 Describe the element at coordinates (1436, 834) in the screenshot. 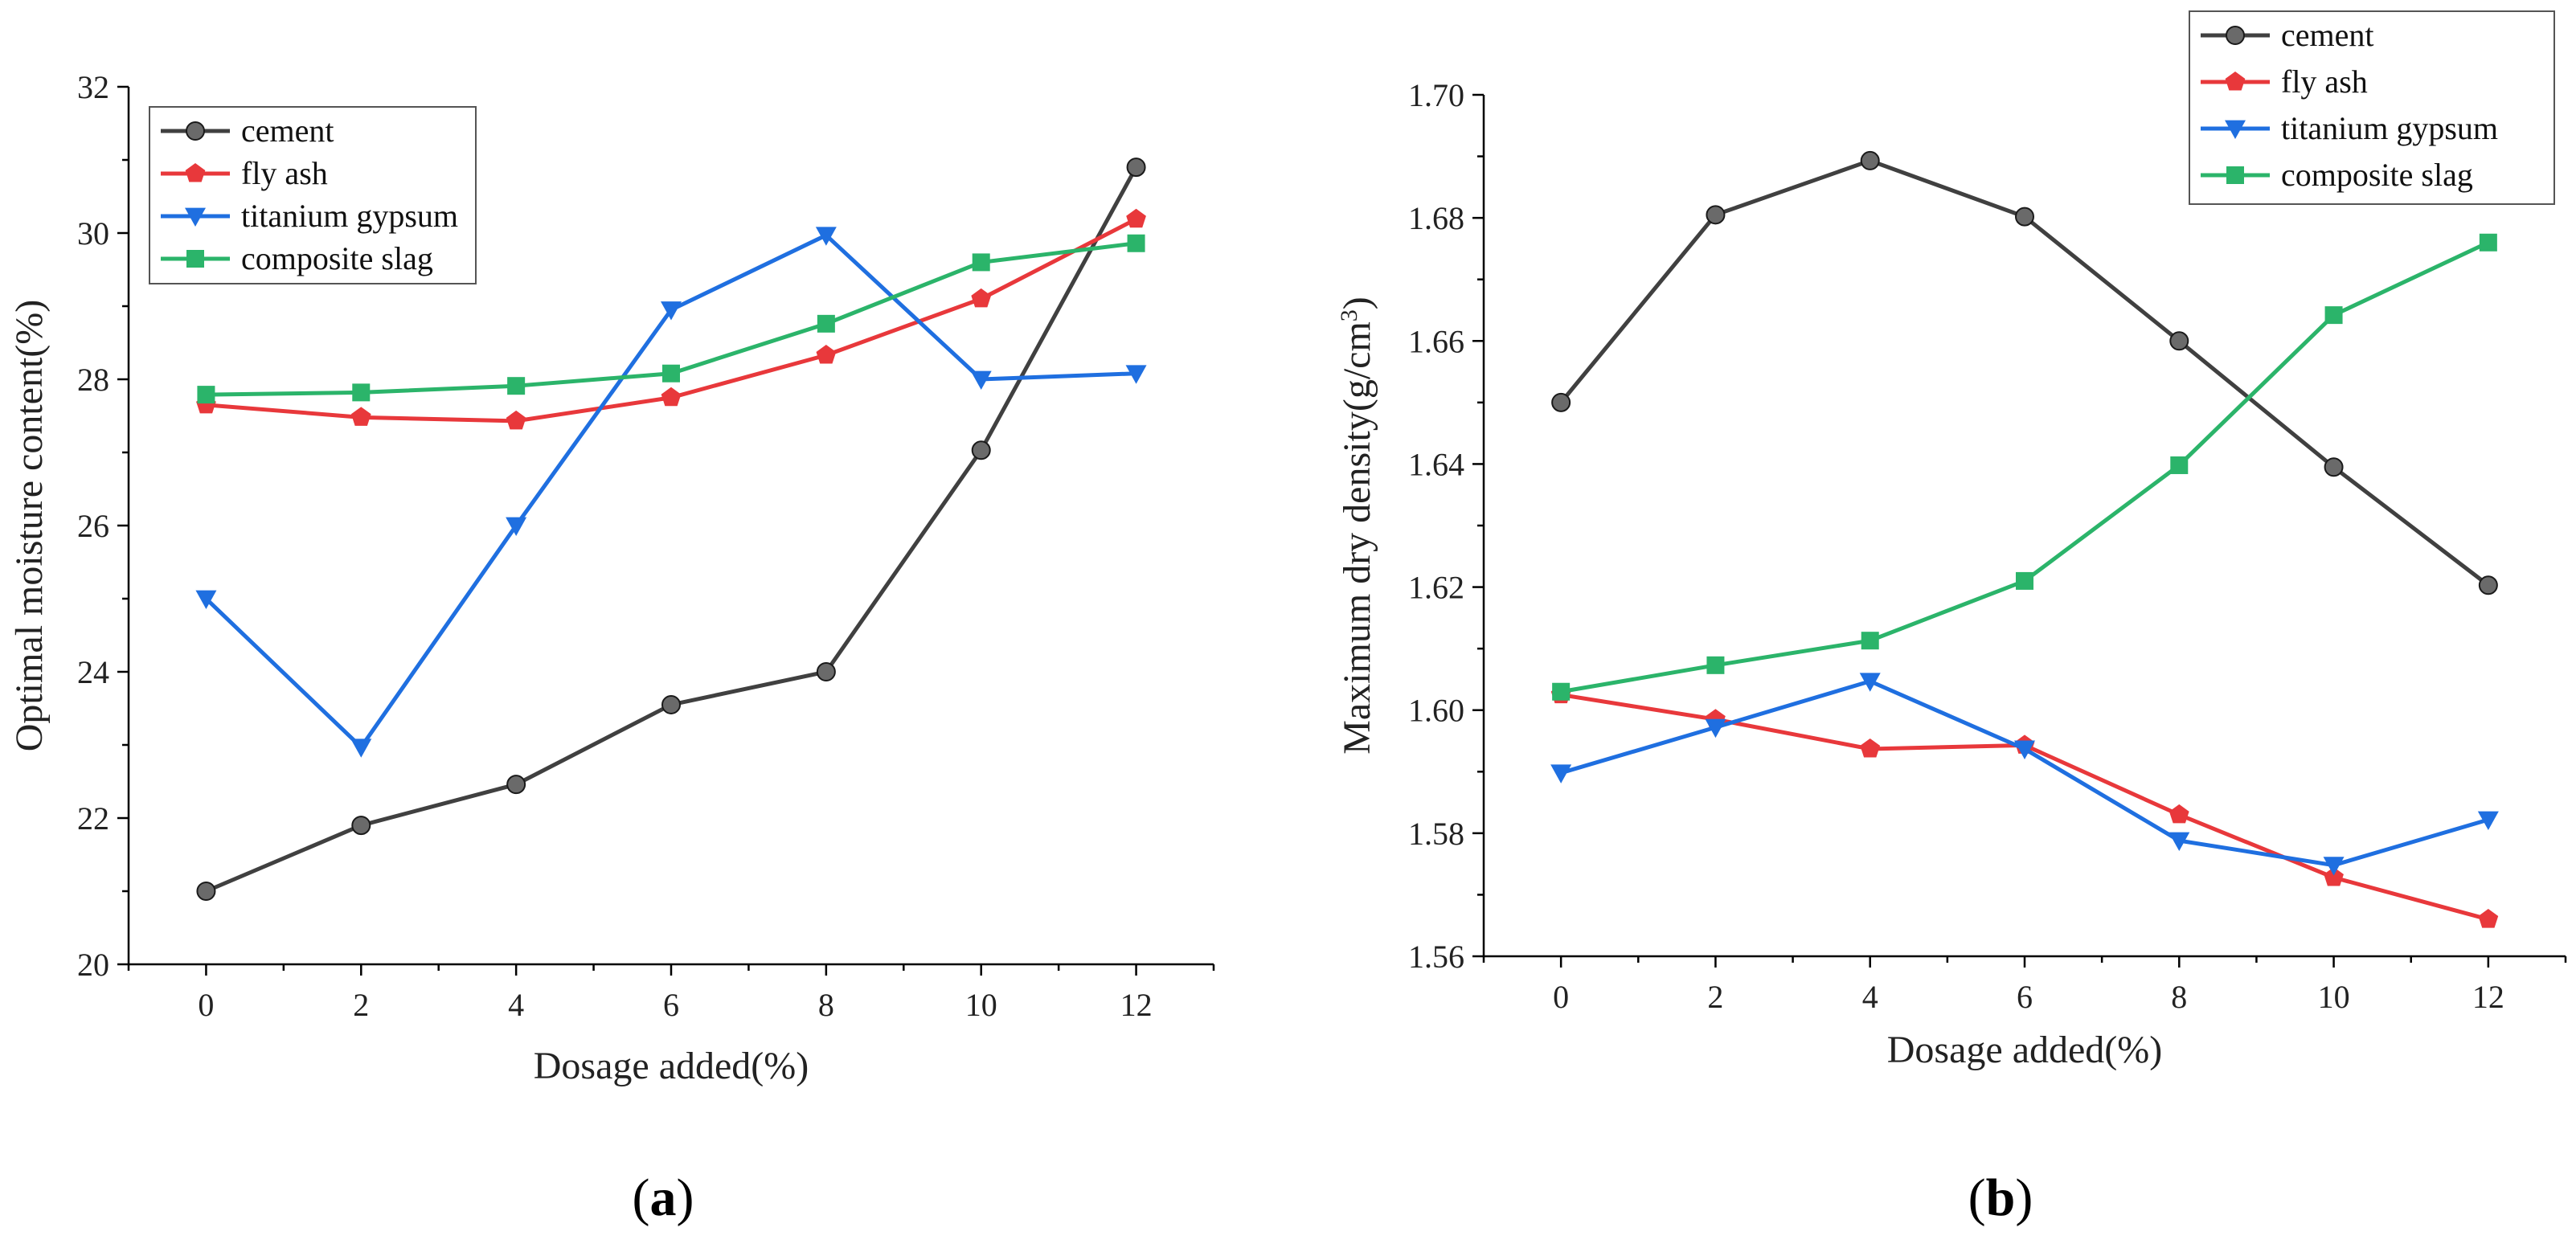

I see `y-tick-label: 1.58` at that location.